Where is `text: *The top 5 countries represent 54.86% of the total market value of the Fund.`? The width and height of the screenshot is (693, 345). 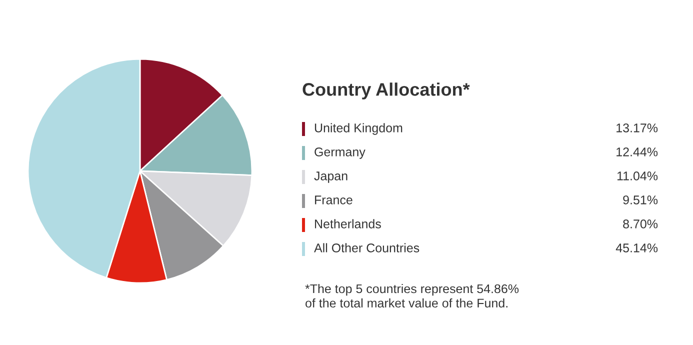 text: *The top 5 countries represent 54.86% of the total market value of the Fund. is located at coordinates (412, 296).